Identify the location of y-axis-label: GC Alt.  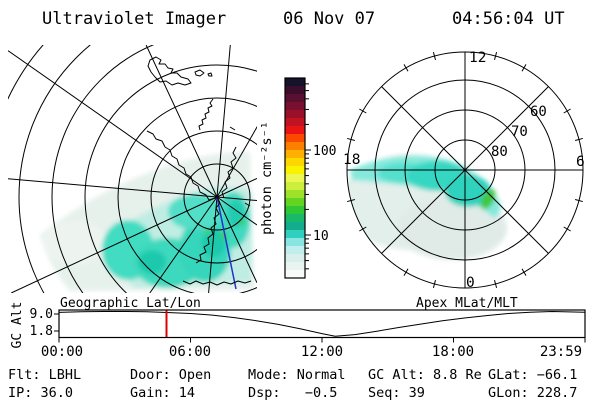
(17, 325).